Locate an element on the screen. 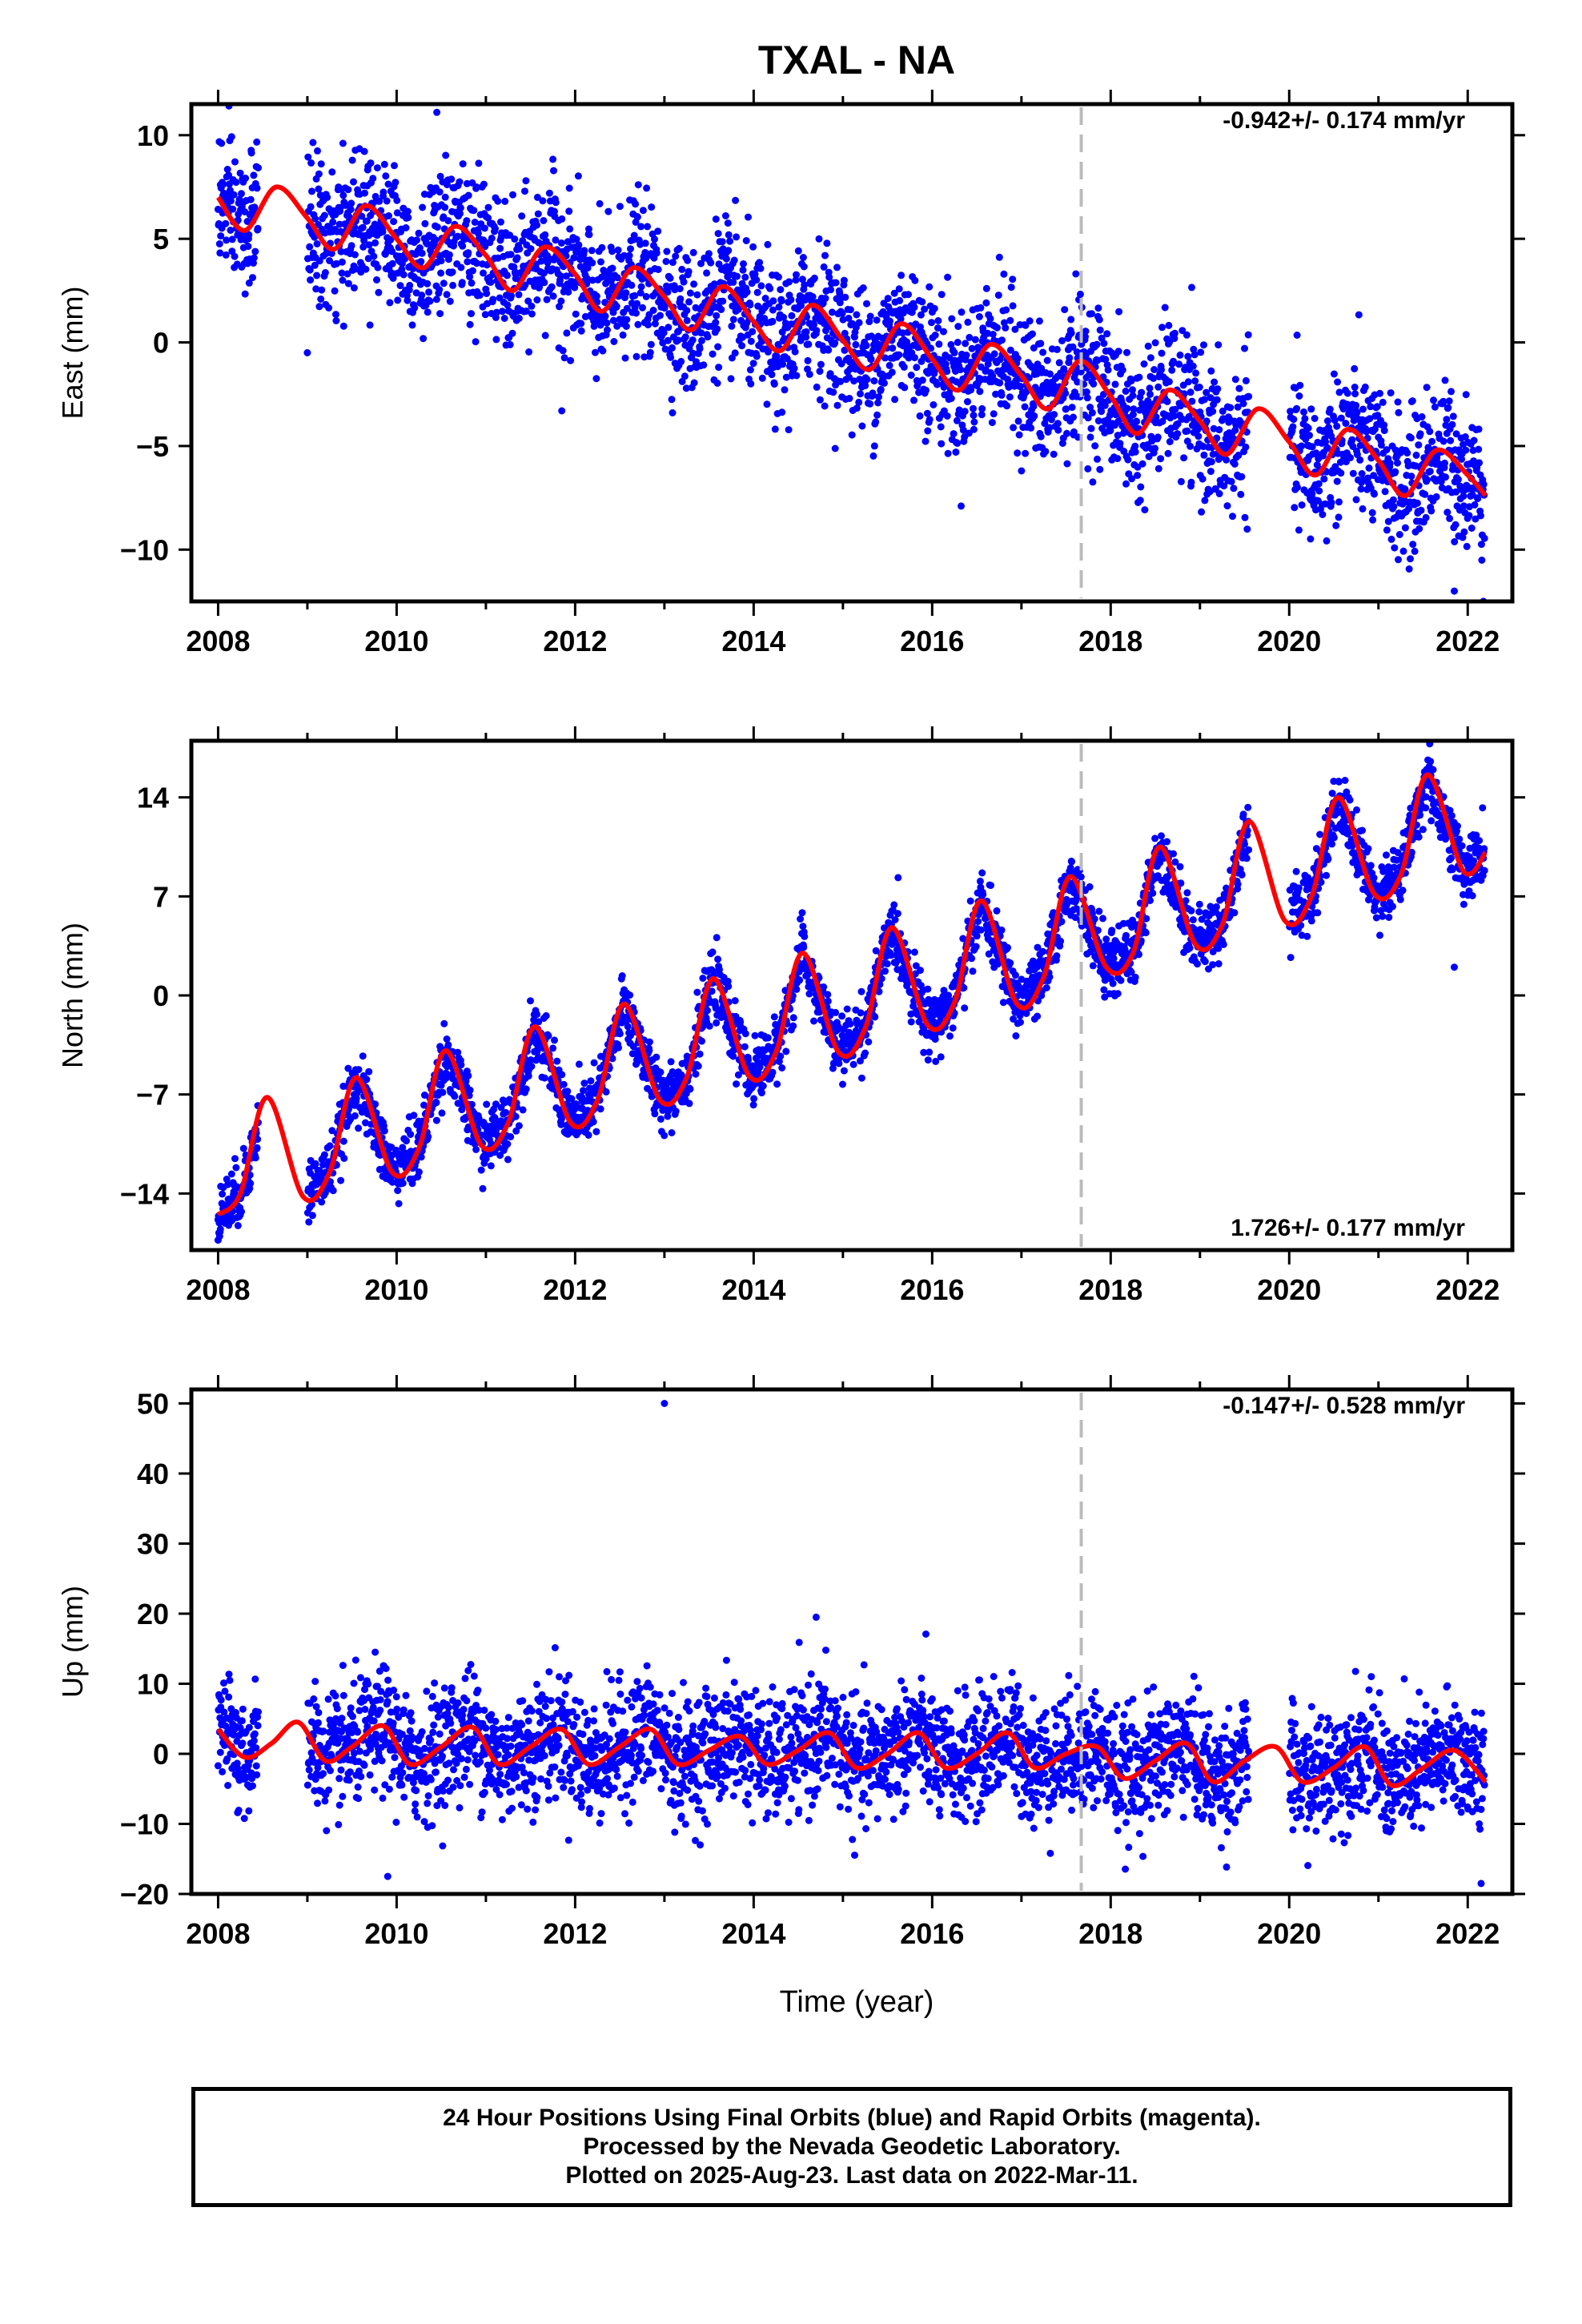 This screenshot has width=1582, height=2324. x-tick-label: 2014 is located at coordinates (753, 641).